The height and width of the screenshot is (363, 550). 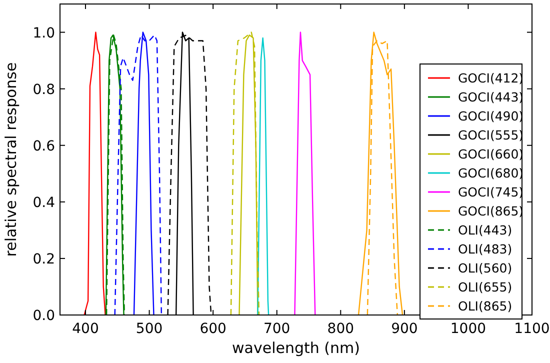 What do you see at coordinates (43, 90) in the screenshot?
I see `y-tick-label: 0.8` at bounding box center [43, 90].